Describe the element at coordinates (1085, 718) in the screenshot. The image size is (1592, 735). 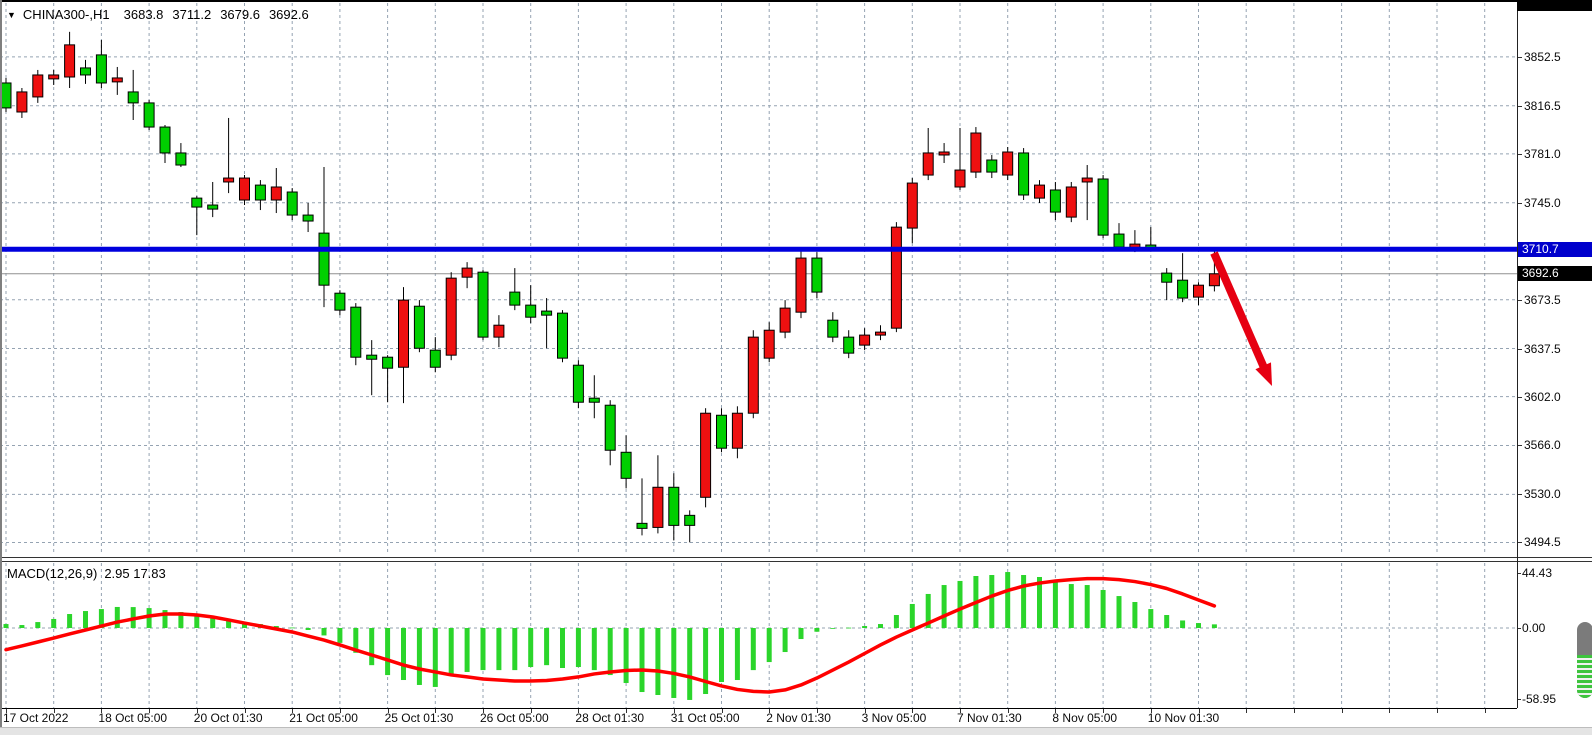
I see `time-axis-label: 8 Nov 05:00` at that location.